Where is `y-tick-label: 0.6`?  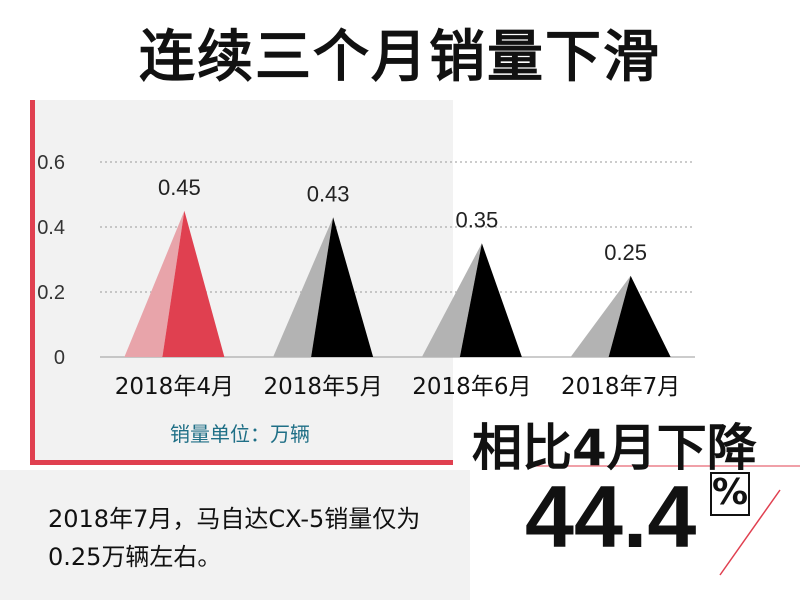
y-tick-label: 0.6 is located at coordinates (51, 163).